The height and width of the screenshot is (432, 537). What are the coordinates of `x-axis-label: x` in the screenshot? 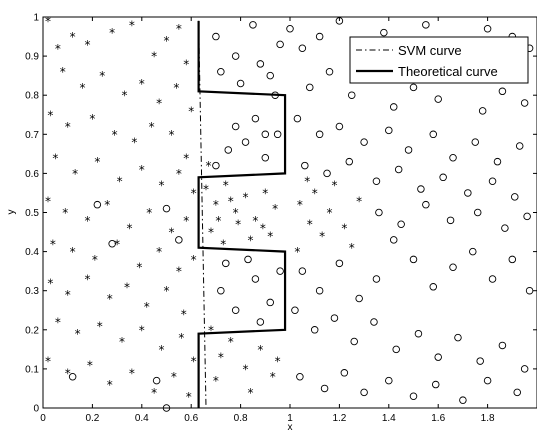 It's located at (290, 427).